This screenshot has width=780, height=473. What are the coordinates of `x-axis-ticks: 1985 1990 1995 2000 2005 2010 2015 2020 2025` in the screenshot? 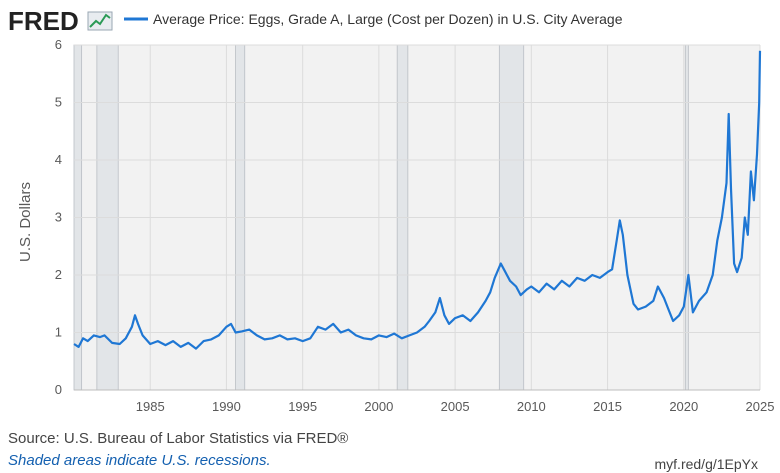 It's located at (455, 406).